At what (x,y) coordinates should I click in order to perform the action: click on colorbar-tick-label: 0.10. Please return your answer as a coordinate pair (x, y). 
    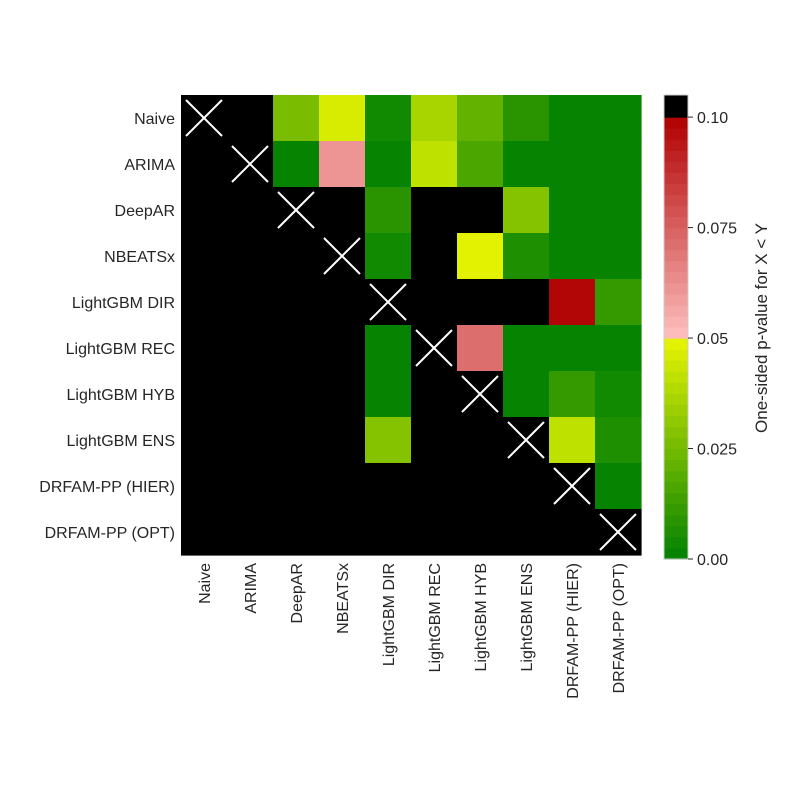
    Looking at the image, I should click on (712, 118).